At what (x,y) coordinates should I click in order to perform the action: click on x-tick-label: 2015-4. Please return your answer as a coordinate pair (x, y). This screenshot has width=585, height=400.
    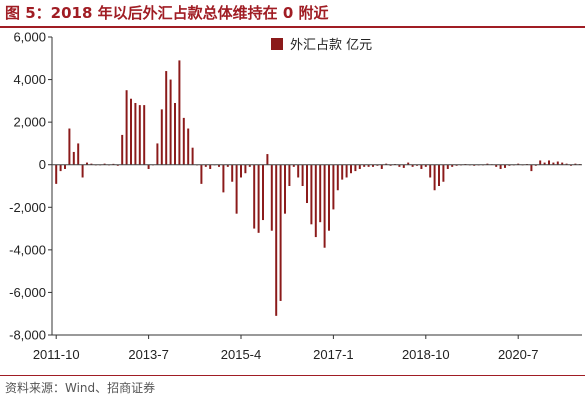
    Looking at the image, I should click on (241, 354).